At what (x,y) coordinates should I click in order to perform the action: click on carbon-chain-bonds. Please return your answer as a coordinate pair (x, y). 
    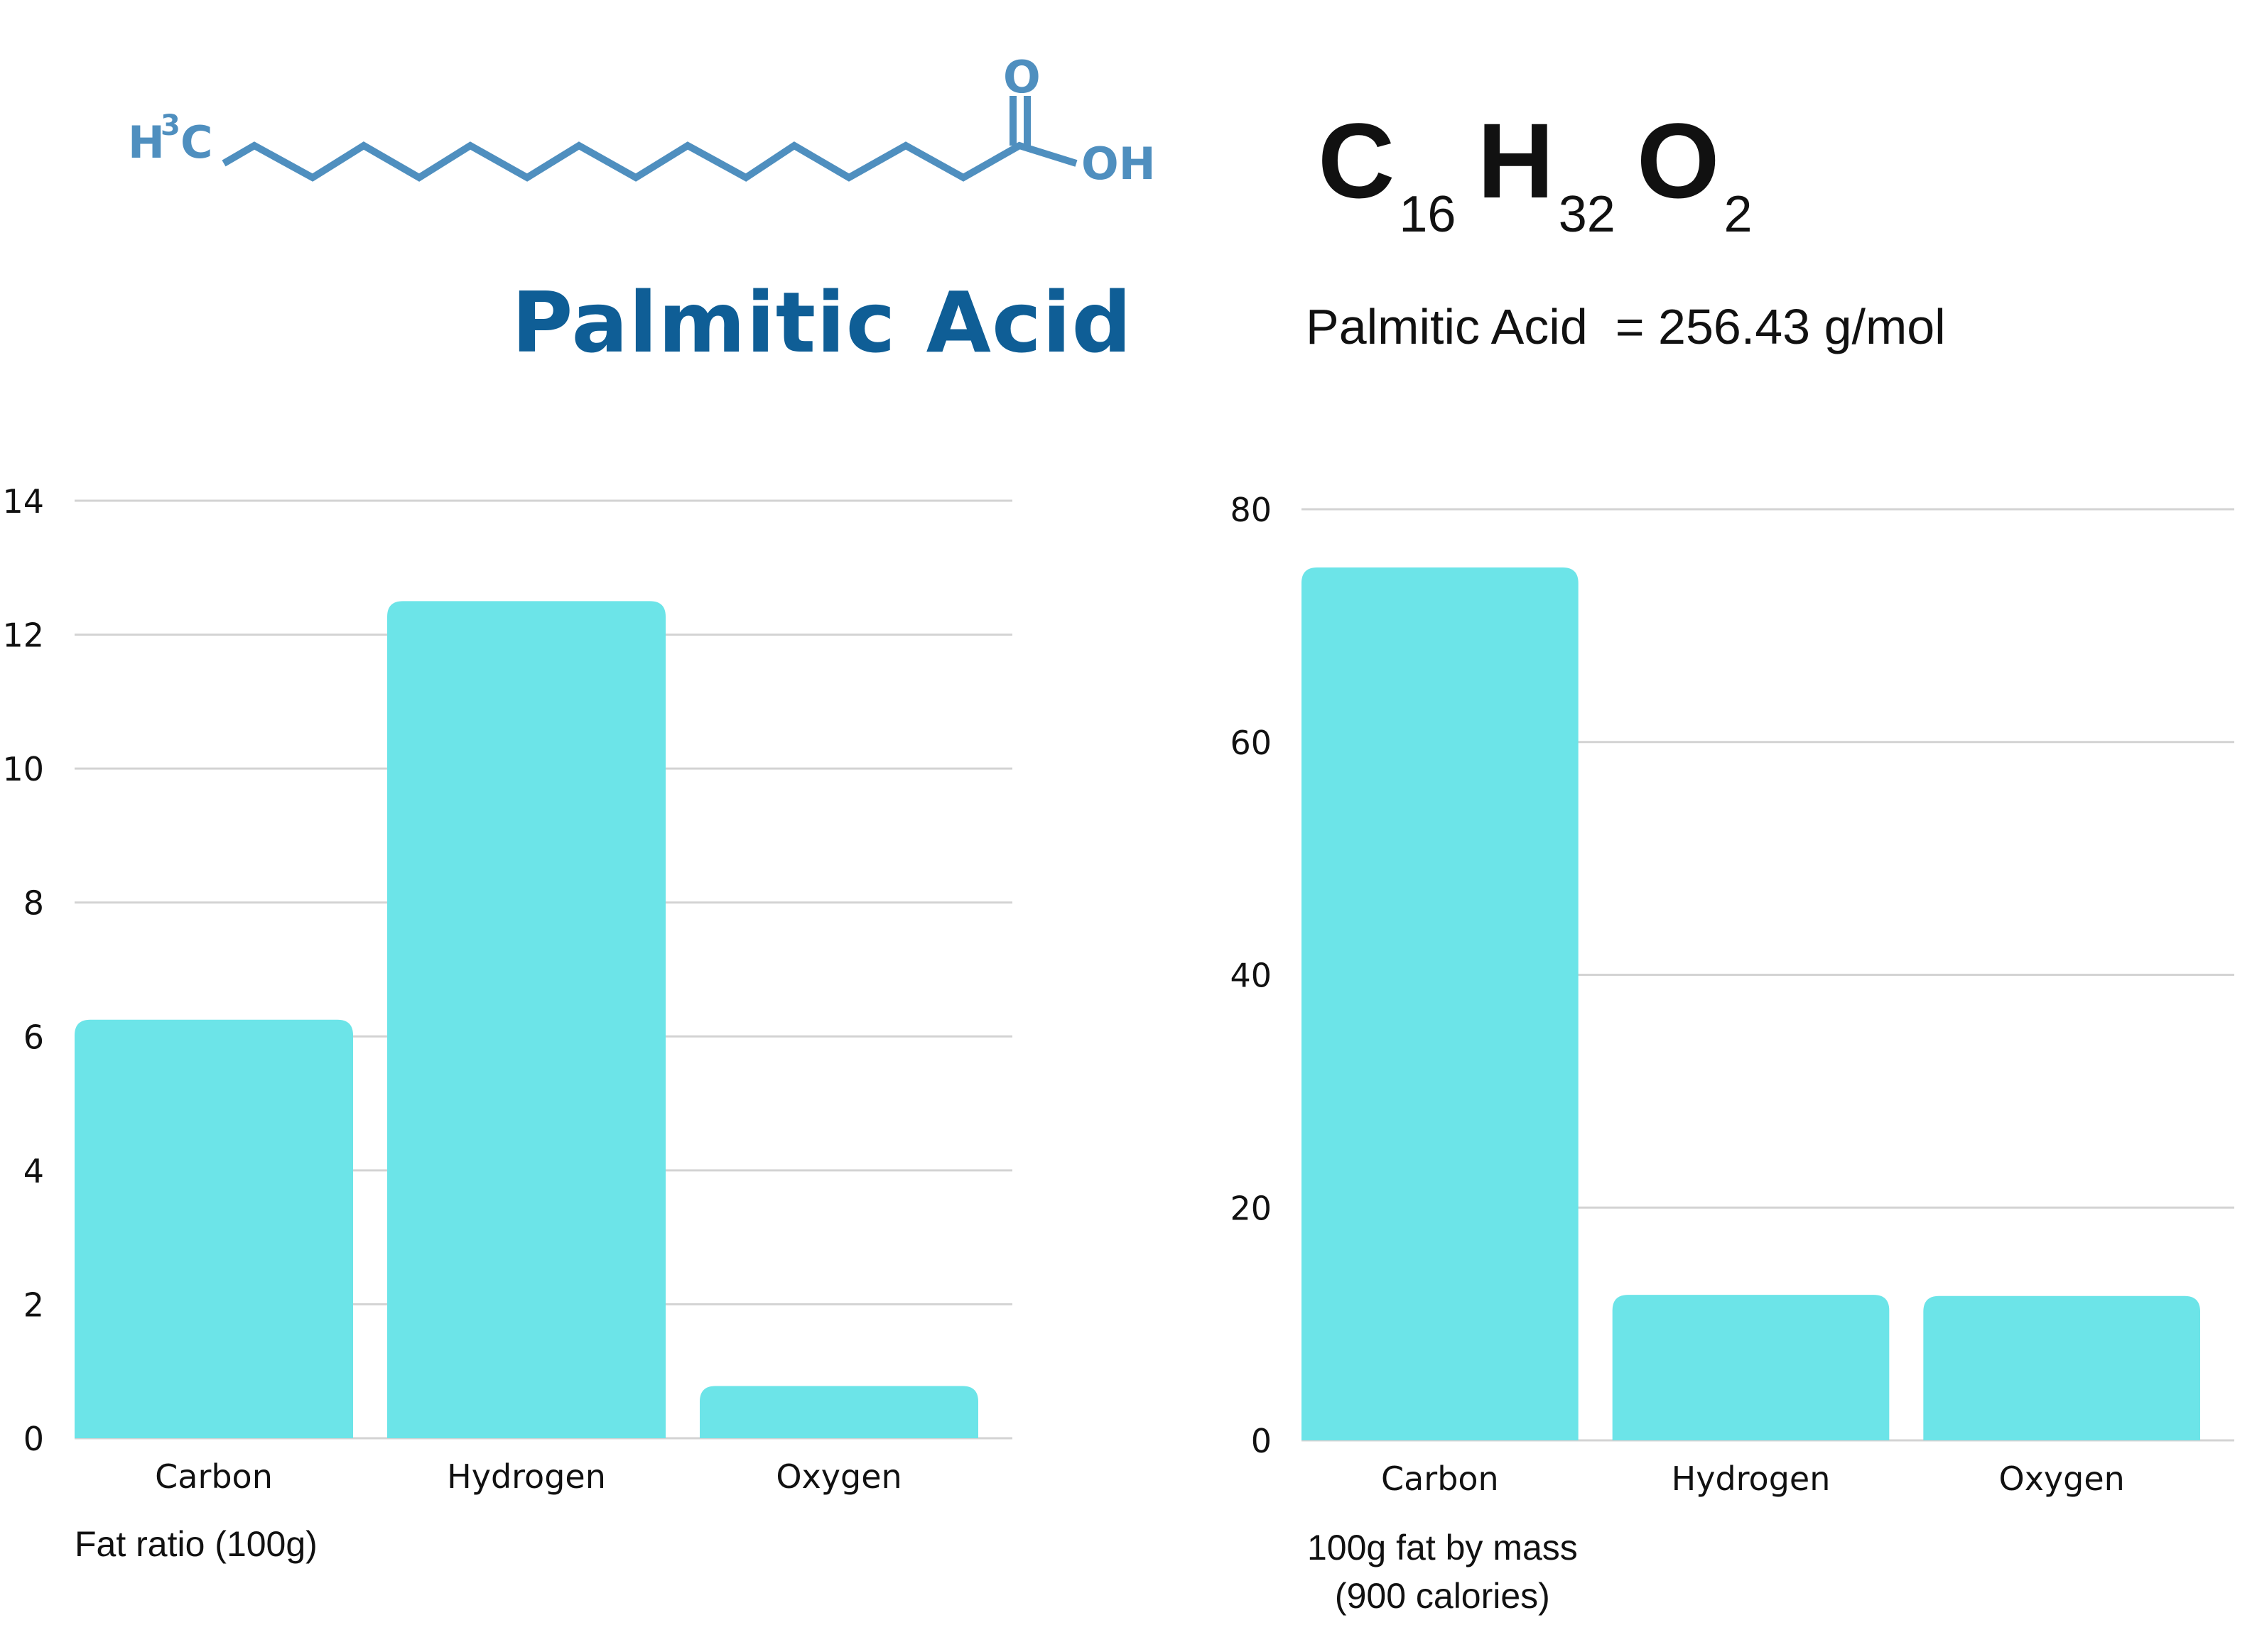
    Looking at the image, I should click on (650, 161).